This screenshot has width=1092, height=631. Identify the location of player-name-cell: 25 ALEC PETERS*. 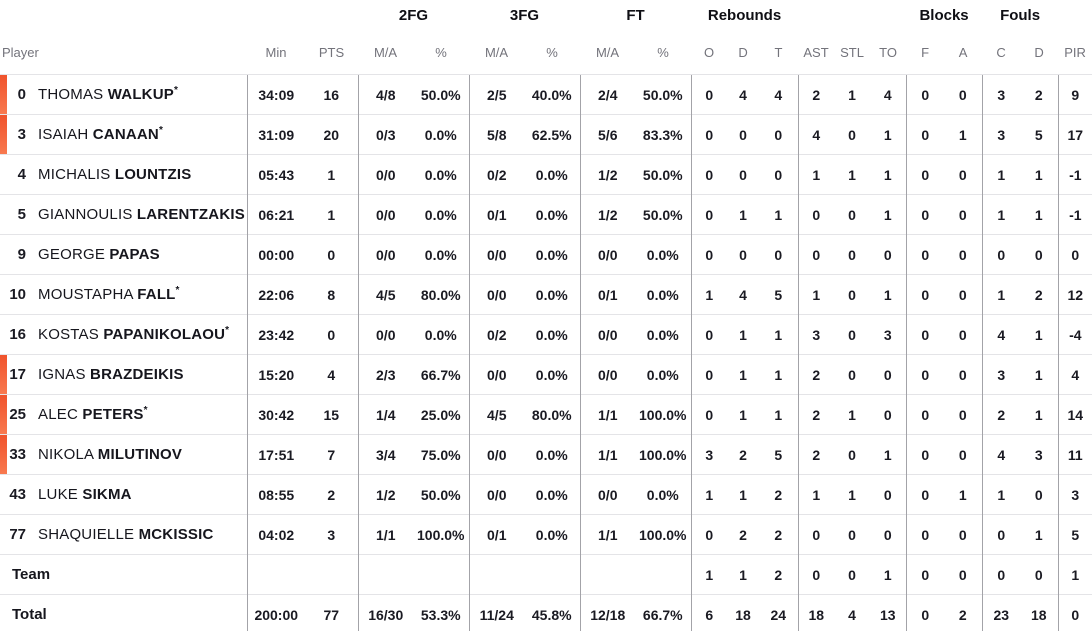
(123, 414).